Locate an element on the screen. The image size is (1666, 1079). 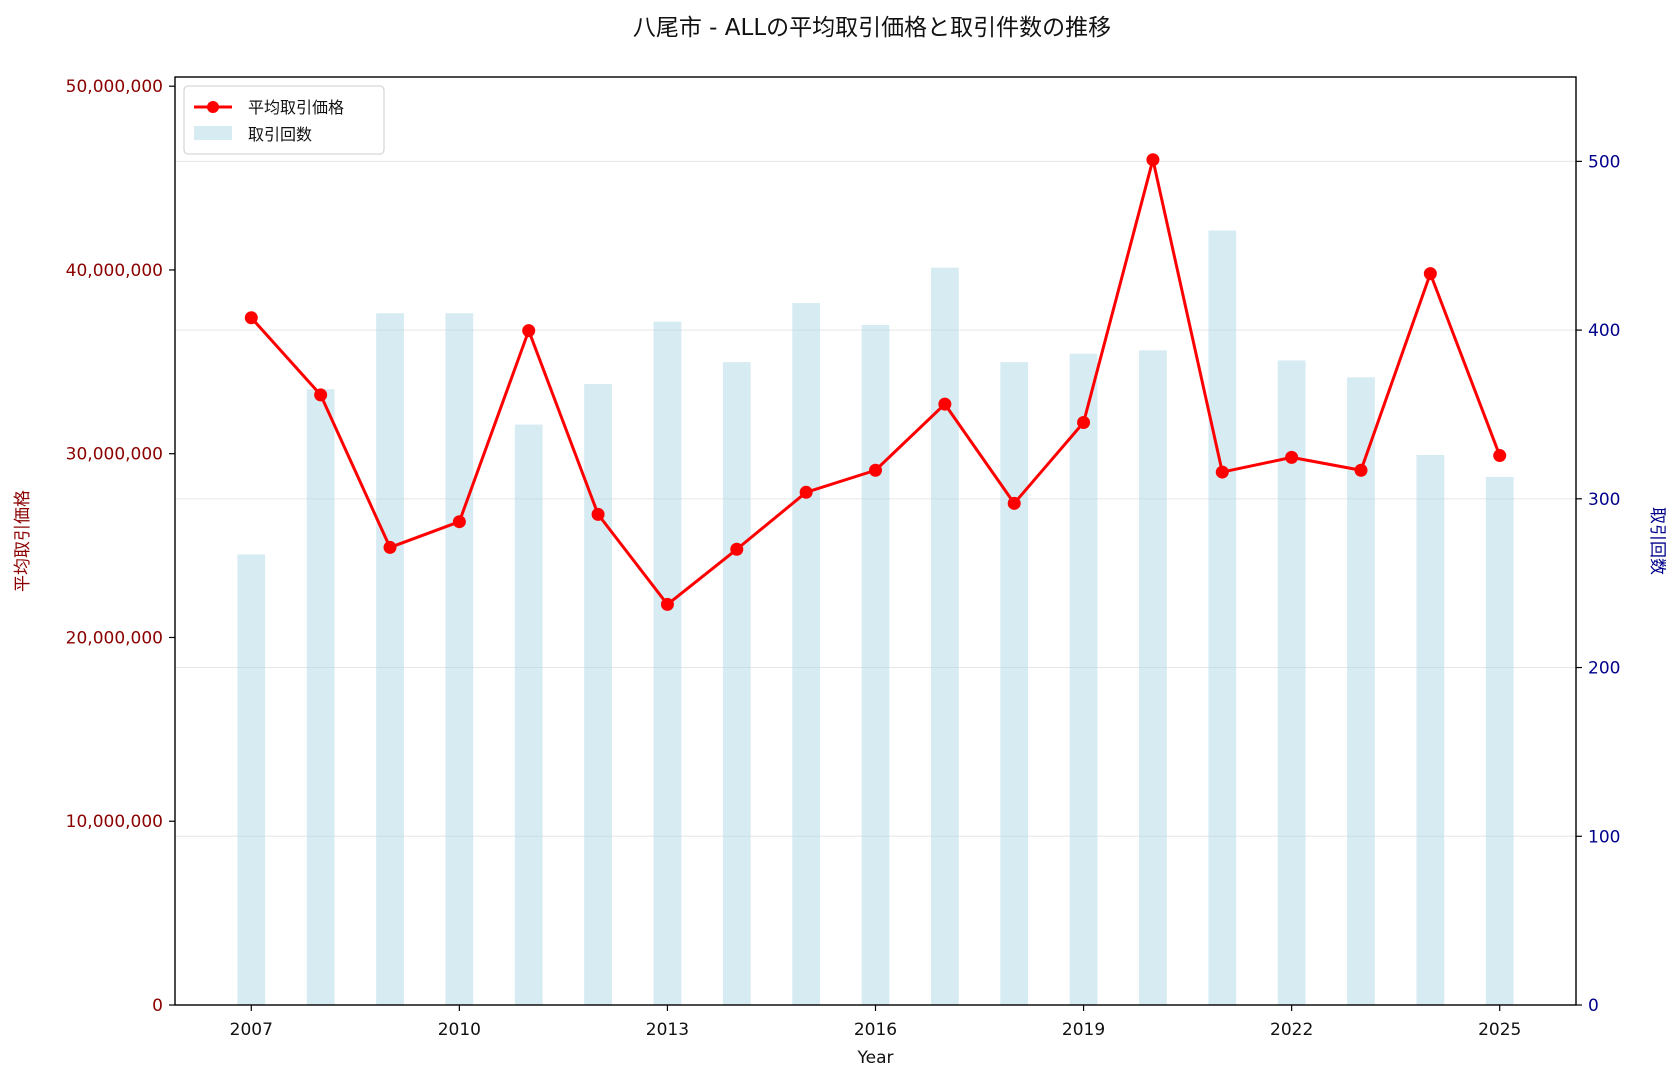
y-right-tick-label: 300 is located at coordinates (1604, 500).